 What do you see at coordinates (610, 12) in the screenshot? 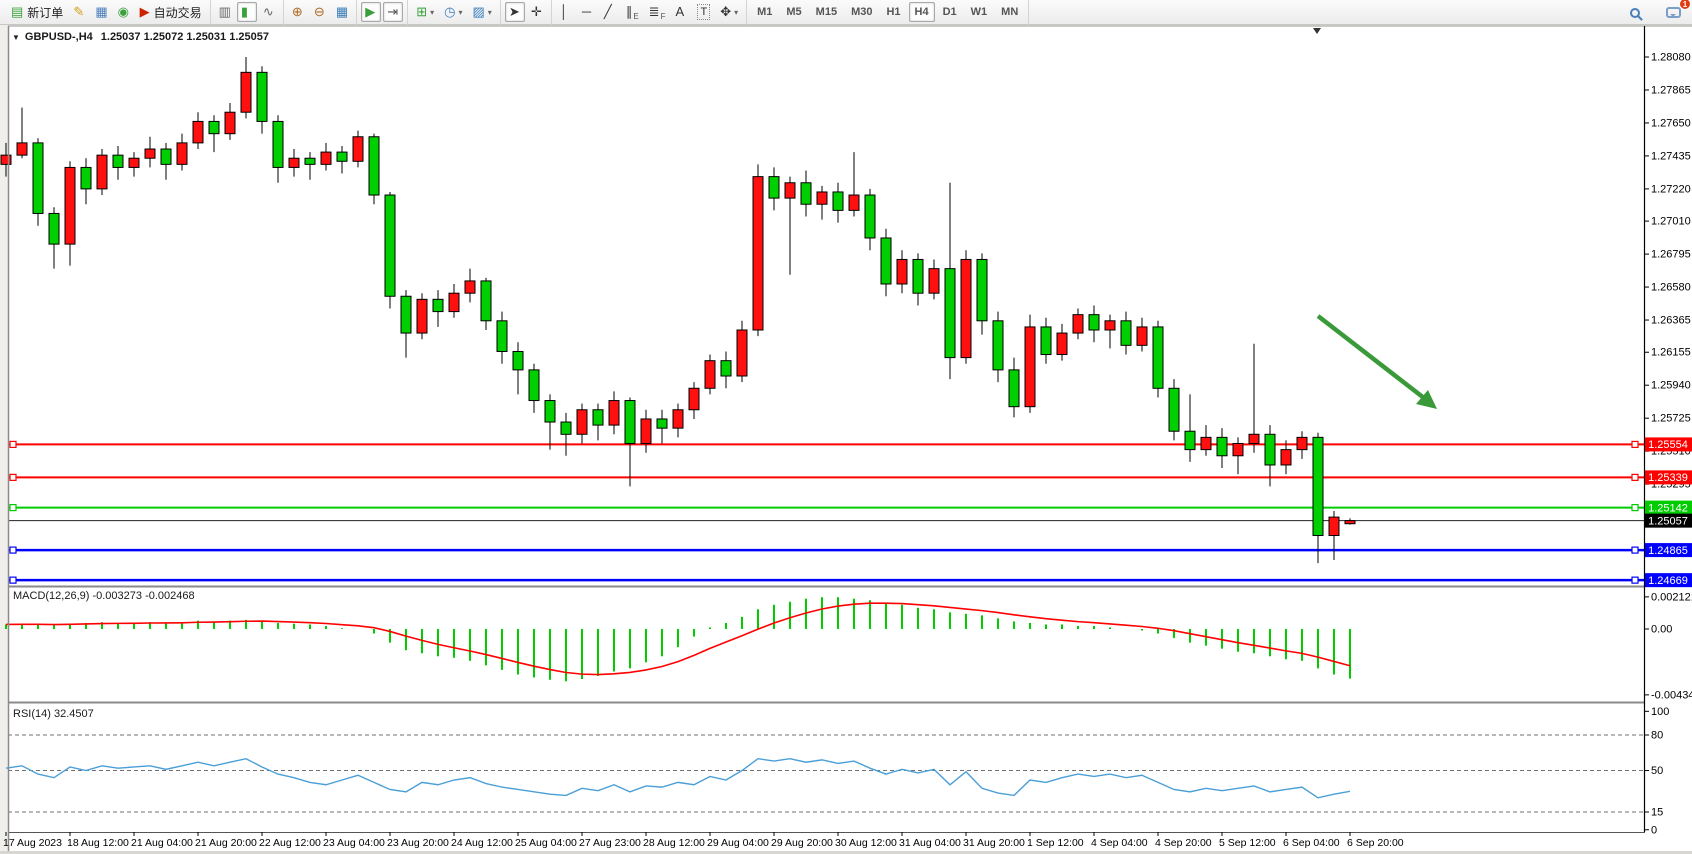
I see `trendline-button: ╱` at bounding box center [610, 12].